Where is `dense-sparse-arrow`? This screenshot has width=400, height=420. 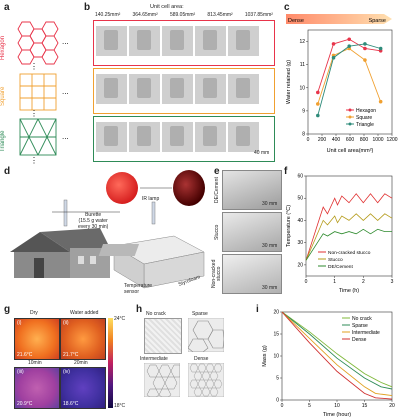 dense-sparse-arrow is located at coordinates (339, 19).